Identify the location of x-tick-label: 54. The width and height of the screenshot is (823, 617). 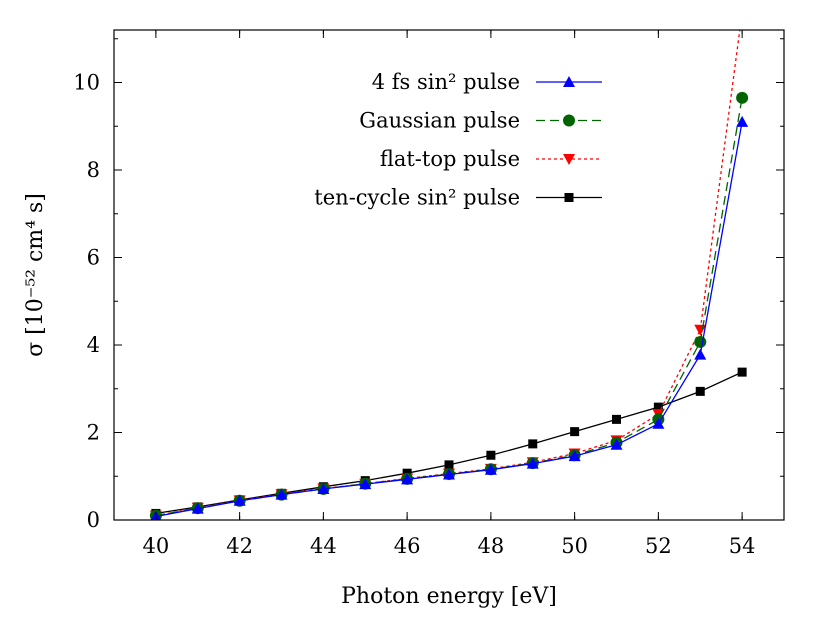
(742, 546).